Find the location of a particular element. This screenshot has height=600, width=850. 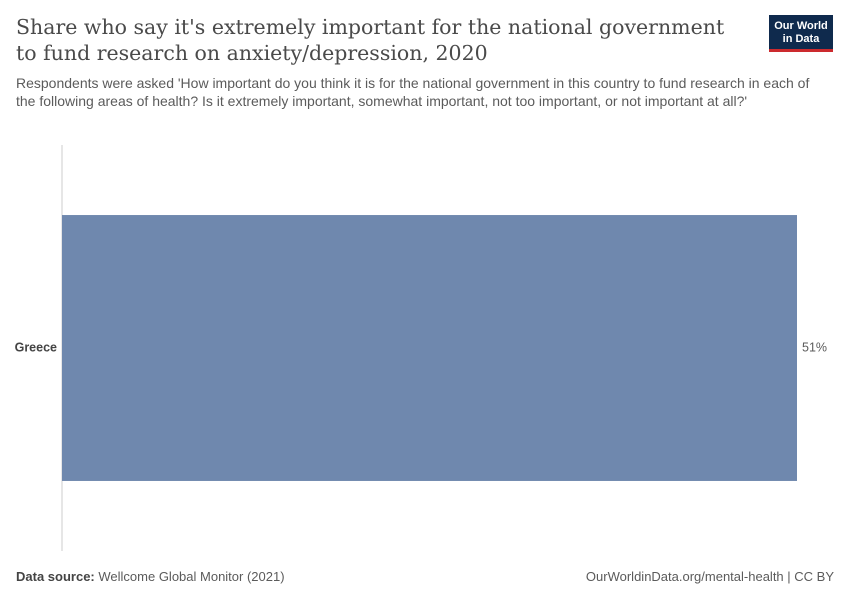

source-link: OurWorldinData.org/mental-health | CC BY is located at coordinates (709, 576).